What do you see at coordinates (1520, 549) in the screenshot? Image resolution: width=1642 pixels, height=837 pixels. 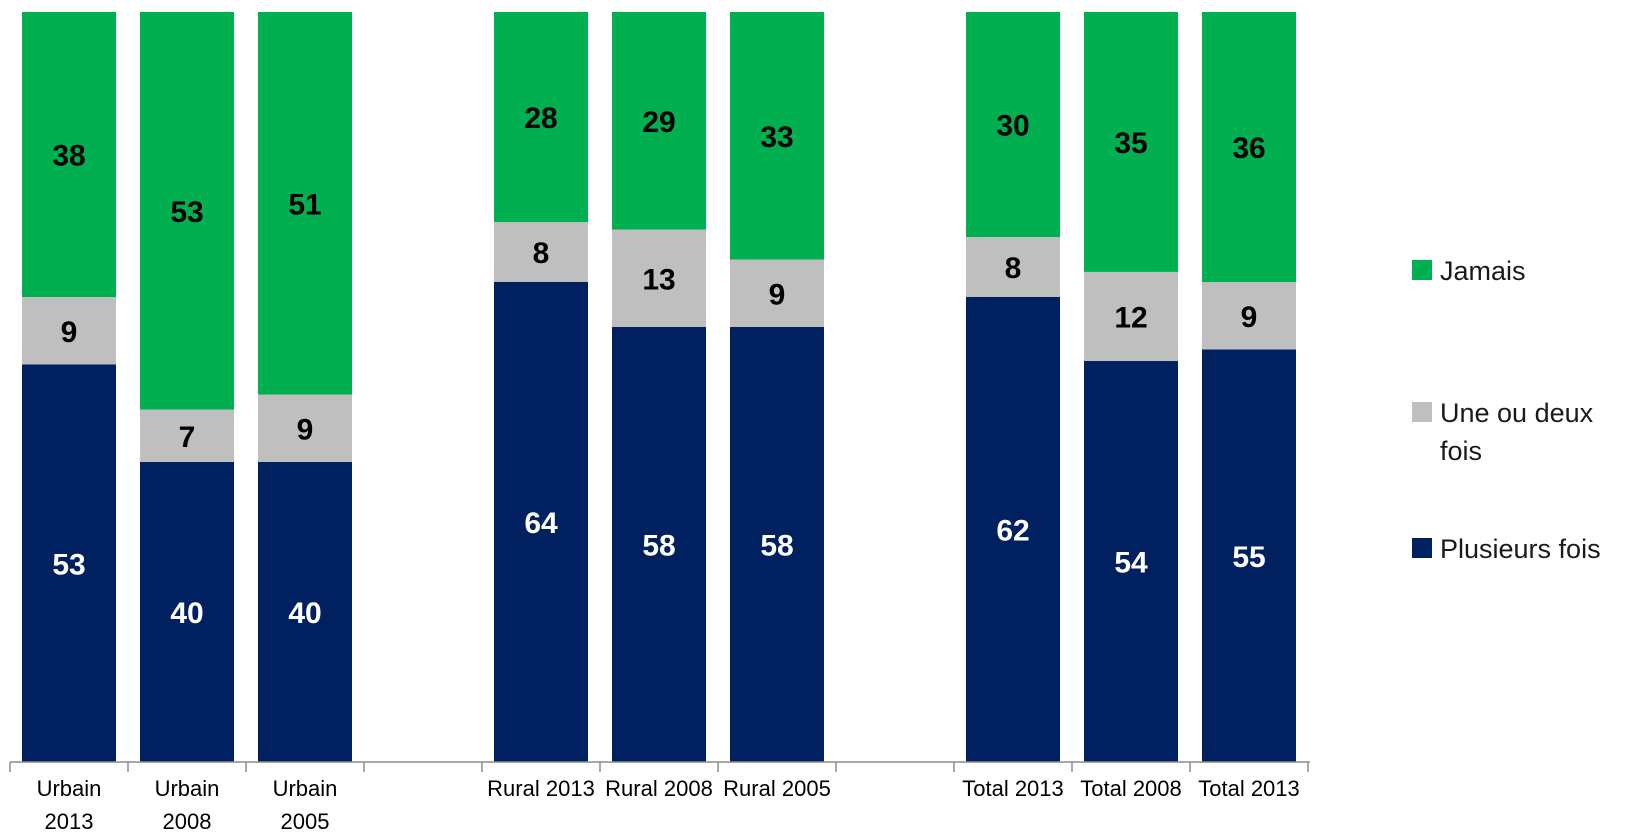 I see `legend-label-line: Plusieurs fois` at bounding box center [1520, 549].